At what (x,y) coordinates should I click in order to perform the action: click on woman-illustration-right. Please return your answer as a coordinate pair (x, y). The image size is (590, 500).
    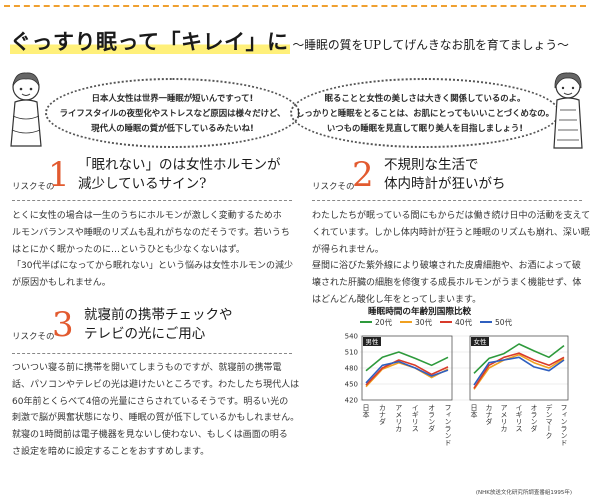
    Looking at the image, I should click on (568, 111).